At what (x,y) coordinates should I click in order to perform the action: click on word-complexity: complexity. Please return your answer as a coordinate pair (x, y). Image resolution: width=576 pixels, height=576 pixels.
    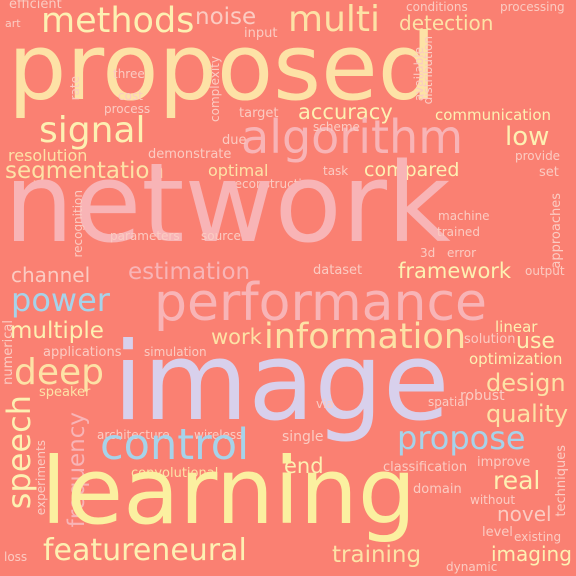
    Looking at the image, I should click on (215, 89).